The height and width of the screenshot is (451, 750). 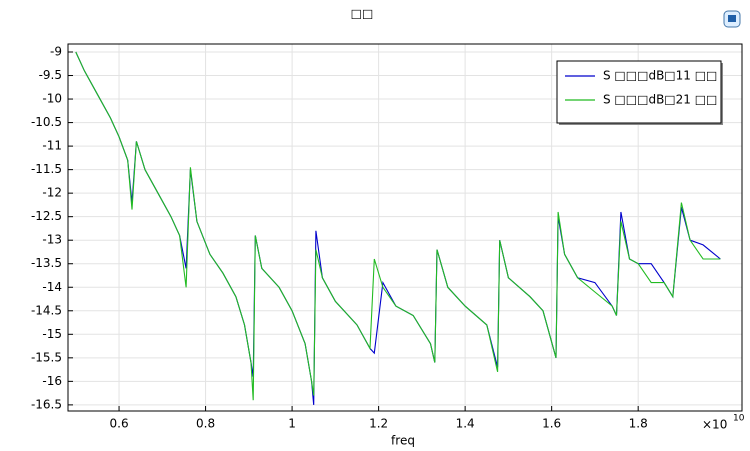 I want to click on y-tick-label: -16.5, so click(x=46, y=404).